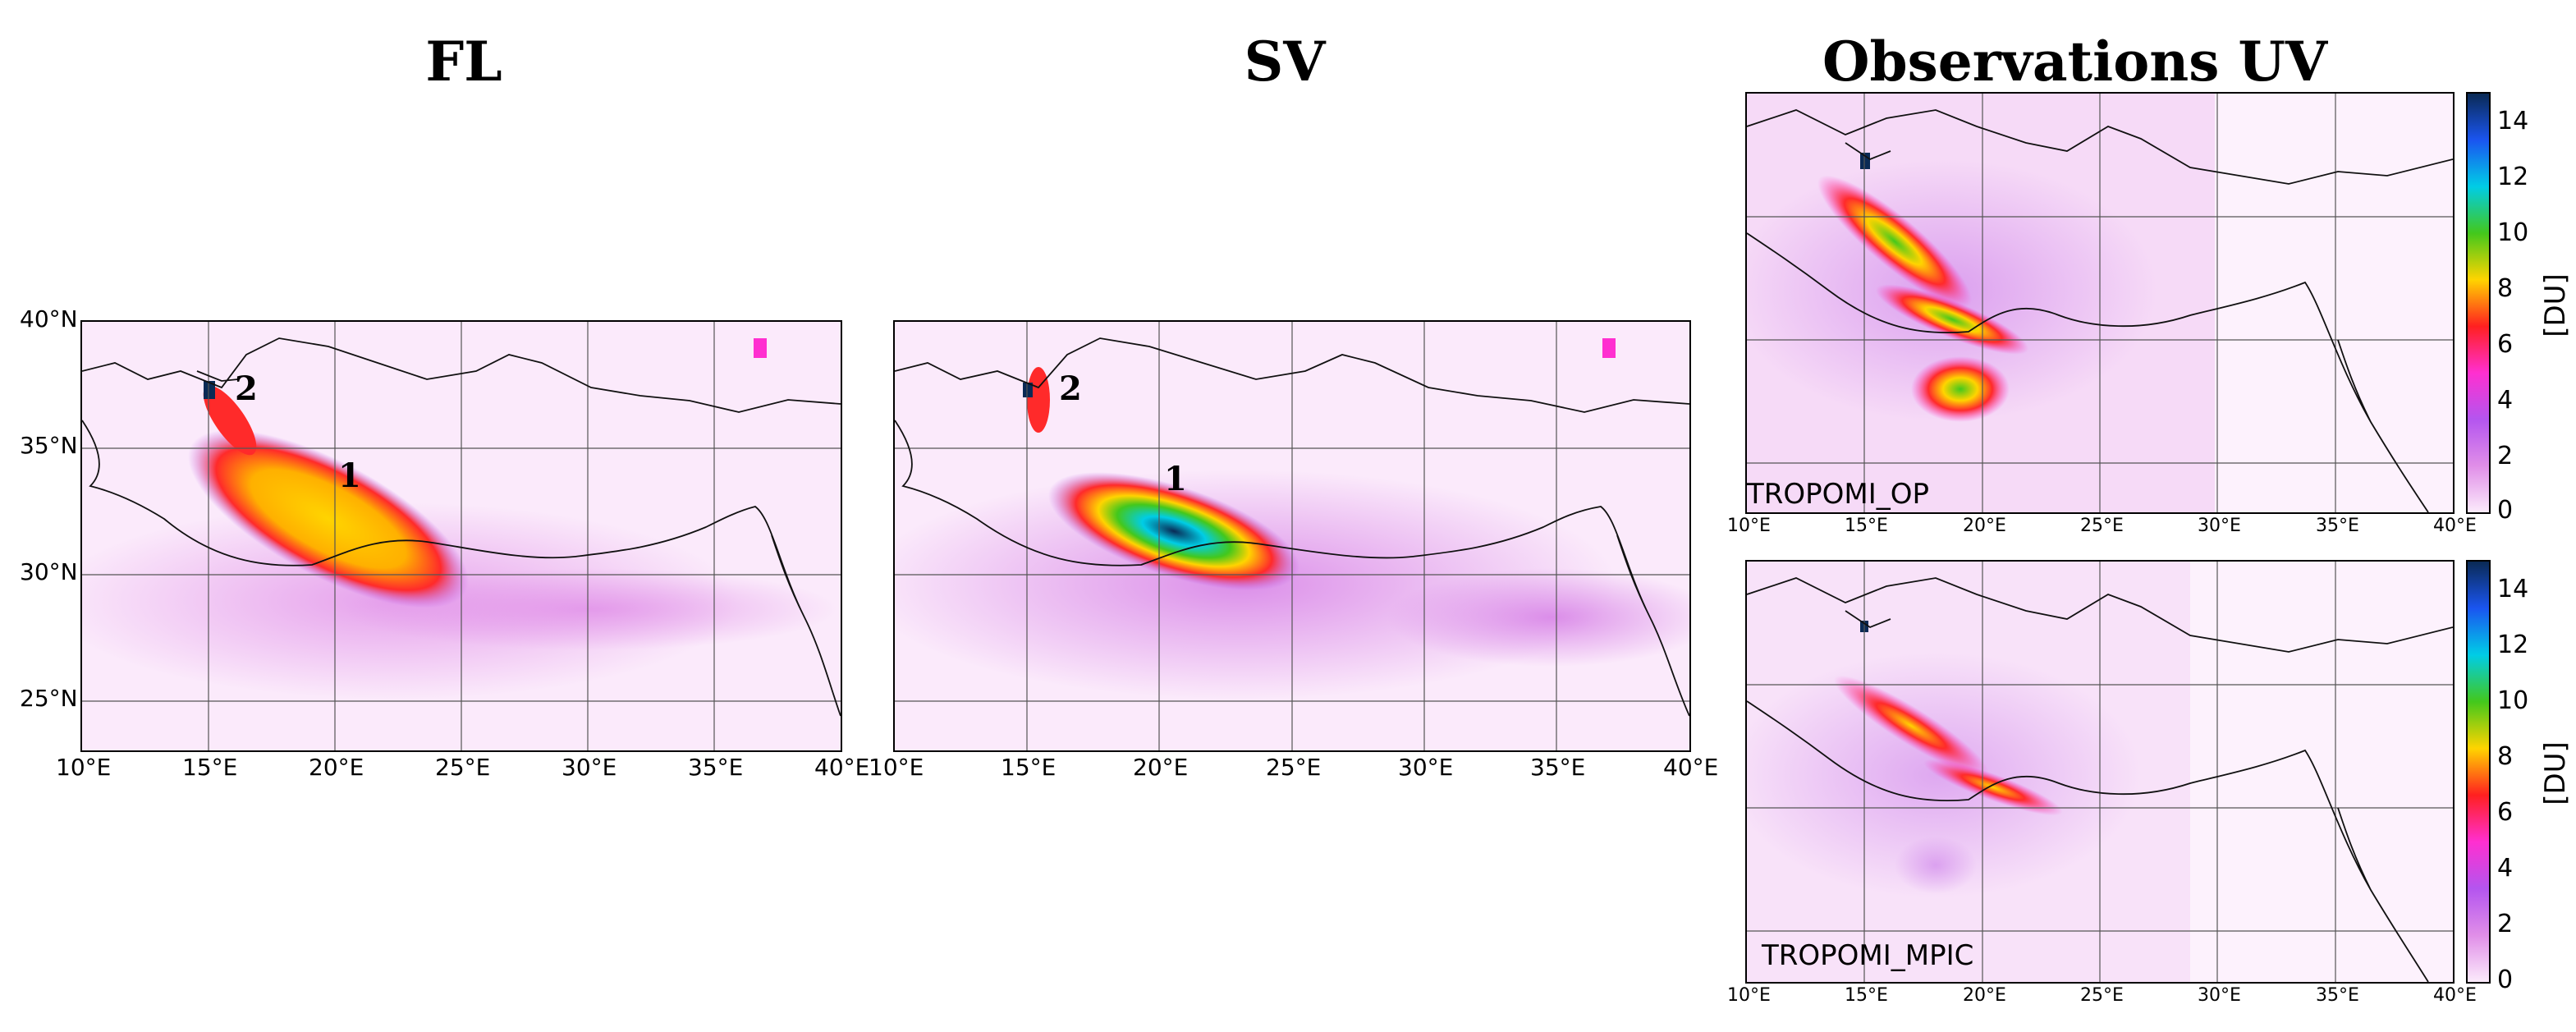 The width and height of the screenshot is (2576, 1032). Describe the element at coordinates (2338, 995) in the screenshot. I see `obs-bottom-lon-label: 35°E` at that location.